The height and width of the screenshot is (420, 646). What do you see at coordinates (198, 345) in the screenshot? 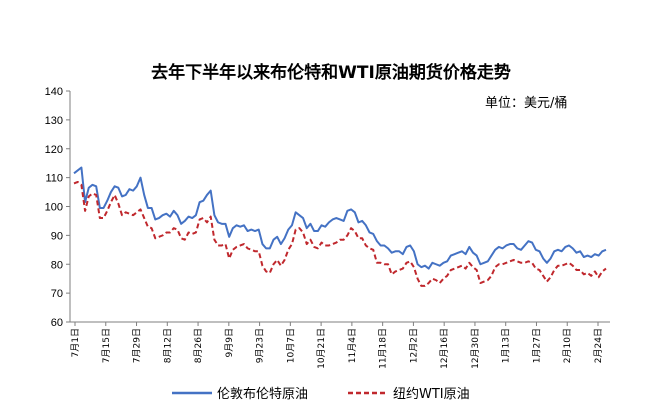
I see `x-tick-label: 8月26日` at bounding box center [198, 345].